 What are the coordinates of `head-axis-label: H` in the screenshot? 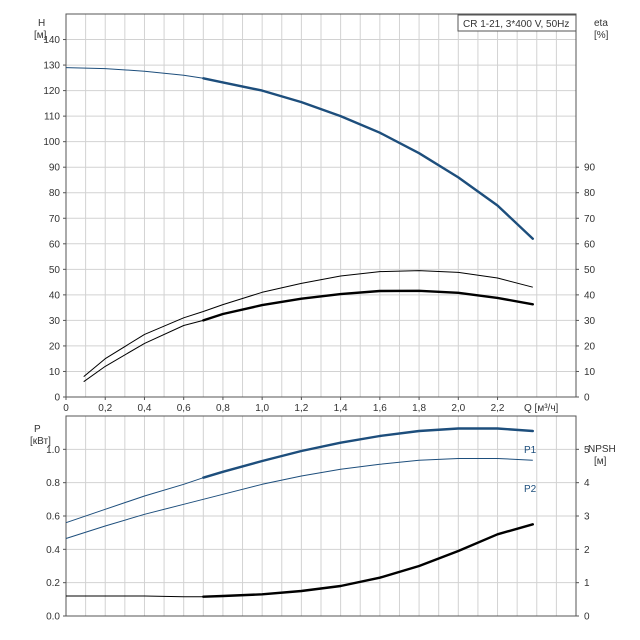 It's located at (41, 23).